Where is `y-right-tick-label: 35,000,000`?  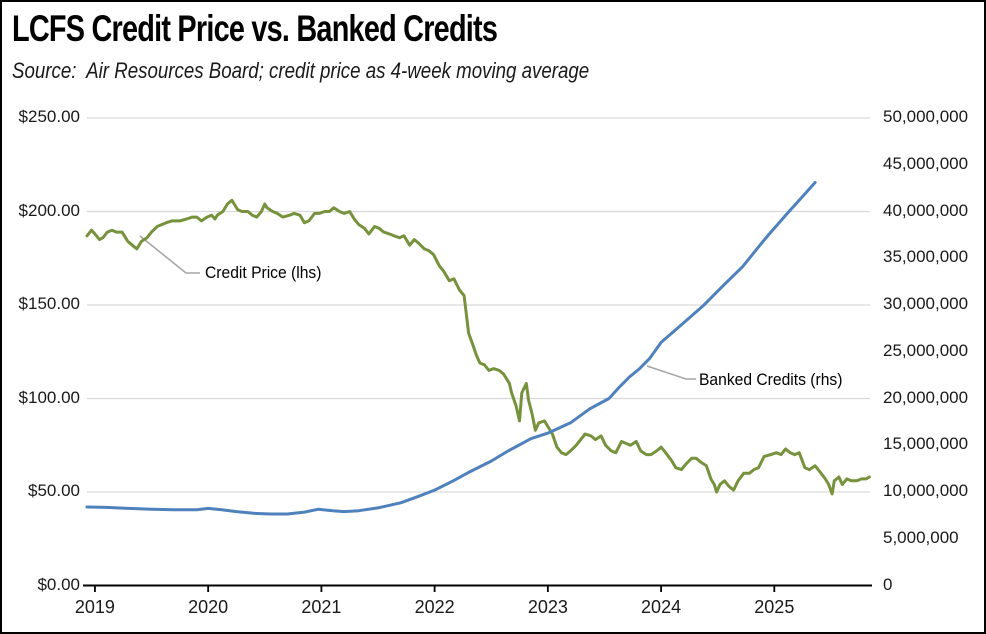 y-right-tick-label: 35,000,000 is located at coordinates (926, 257).